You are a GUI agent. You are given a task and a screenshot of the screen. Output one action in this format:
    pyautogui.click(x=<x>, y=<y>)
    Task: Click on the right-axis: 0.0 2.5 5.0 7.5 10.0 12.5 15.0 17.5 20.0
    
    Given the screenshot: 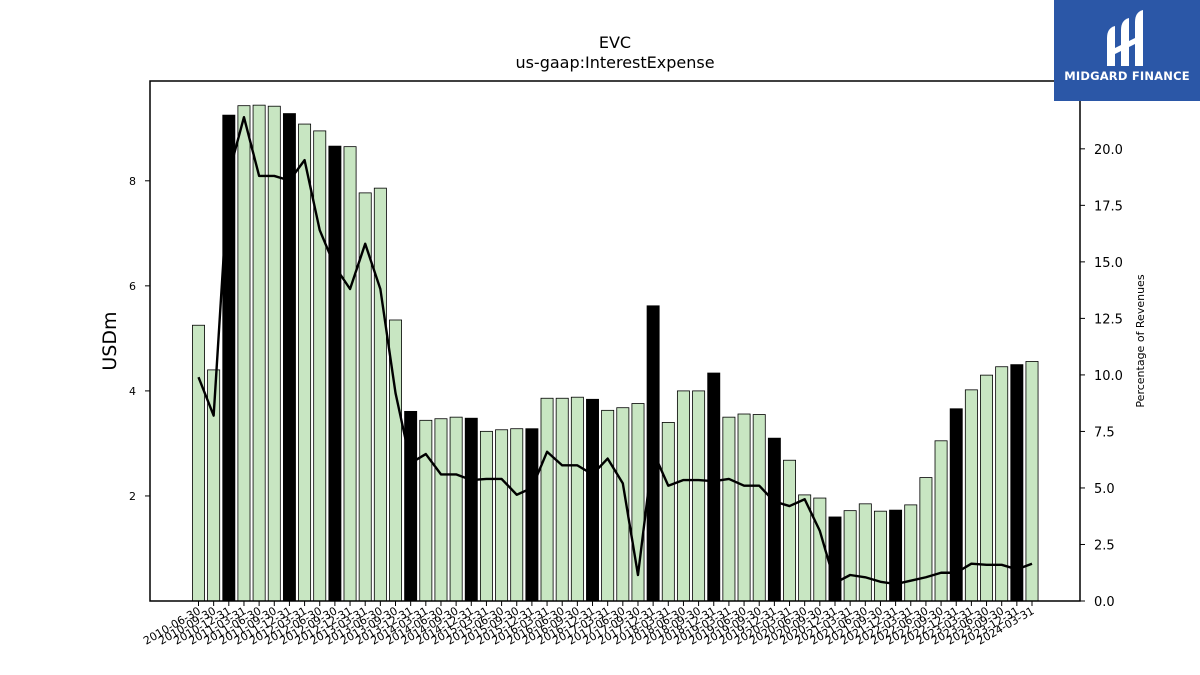 What is the action you would take?
    pyautogui.click(x=1101, y=376)
    